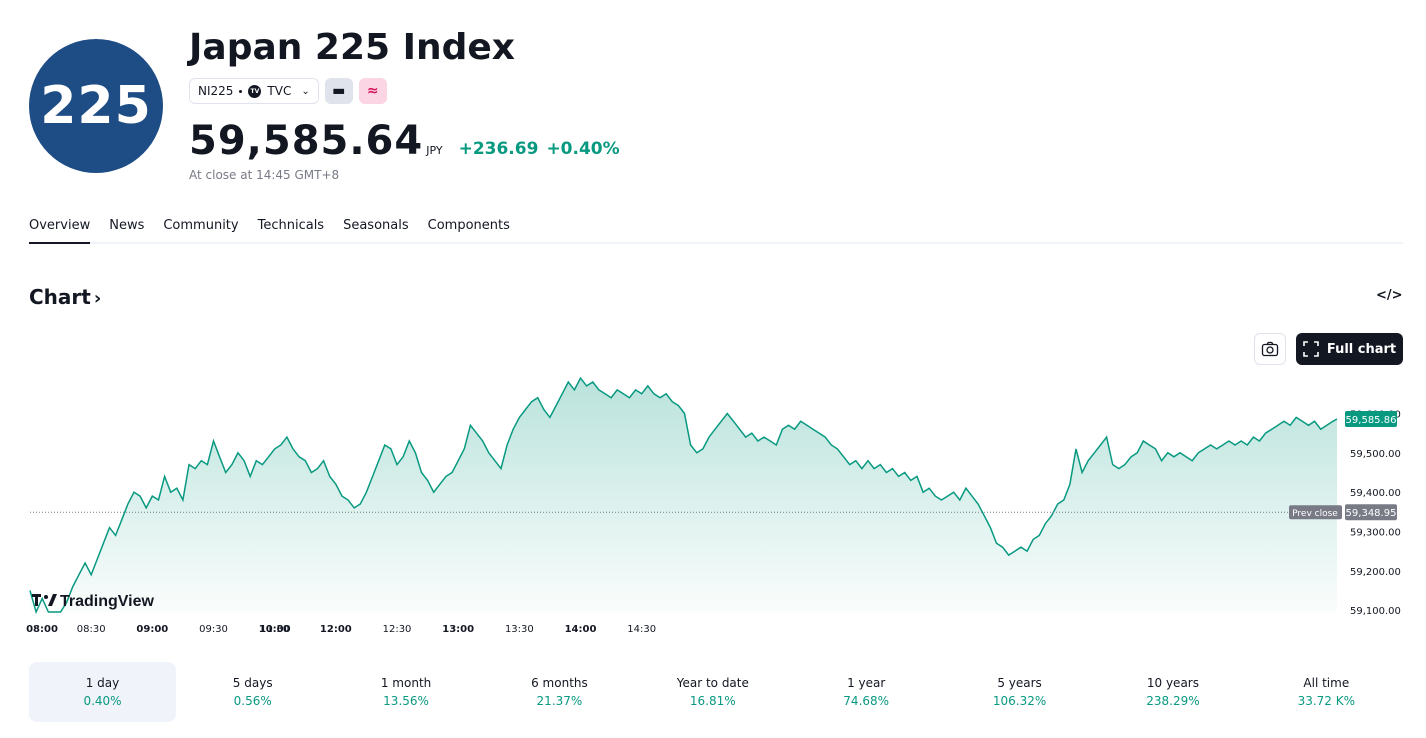 This screenshot has height=738, width=1426. I want to click on symbol-chips: NI225 TV TVC ⌄ ▬ ≈, so click(288, 91).